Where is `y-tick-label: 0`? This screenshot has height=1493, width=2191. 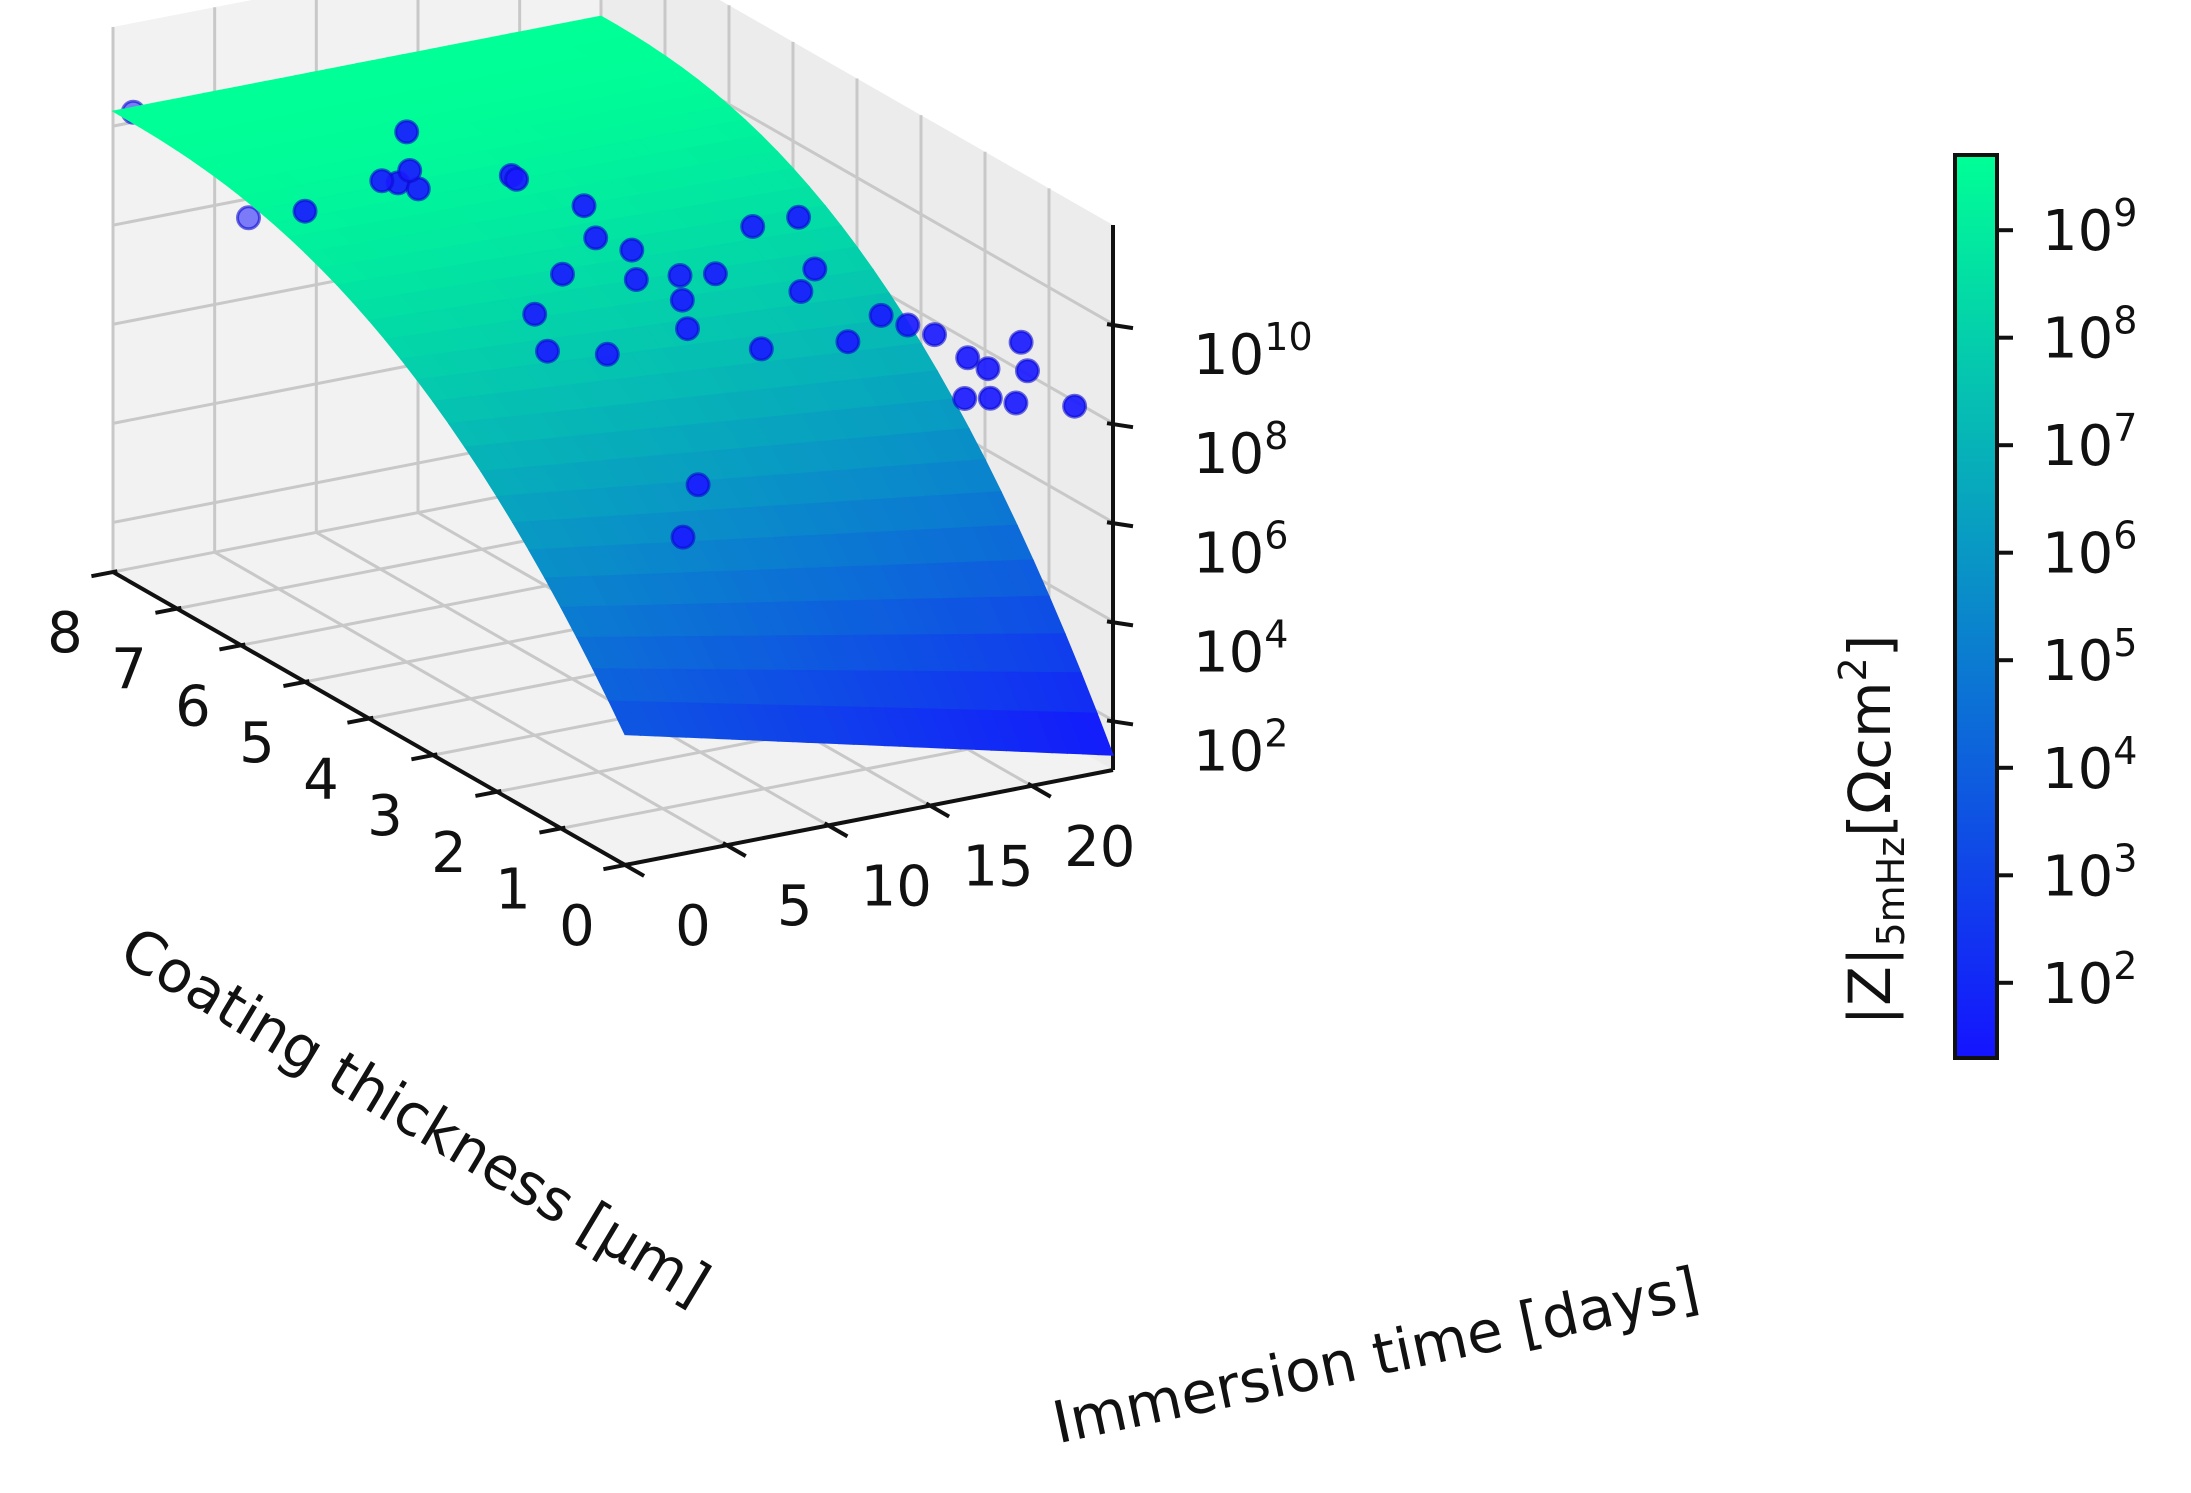
y-tick-label: 0 is located at coordinates (693, 926).